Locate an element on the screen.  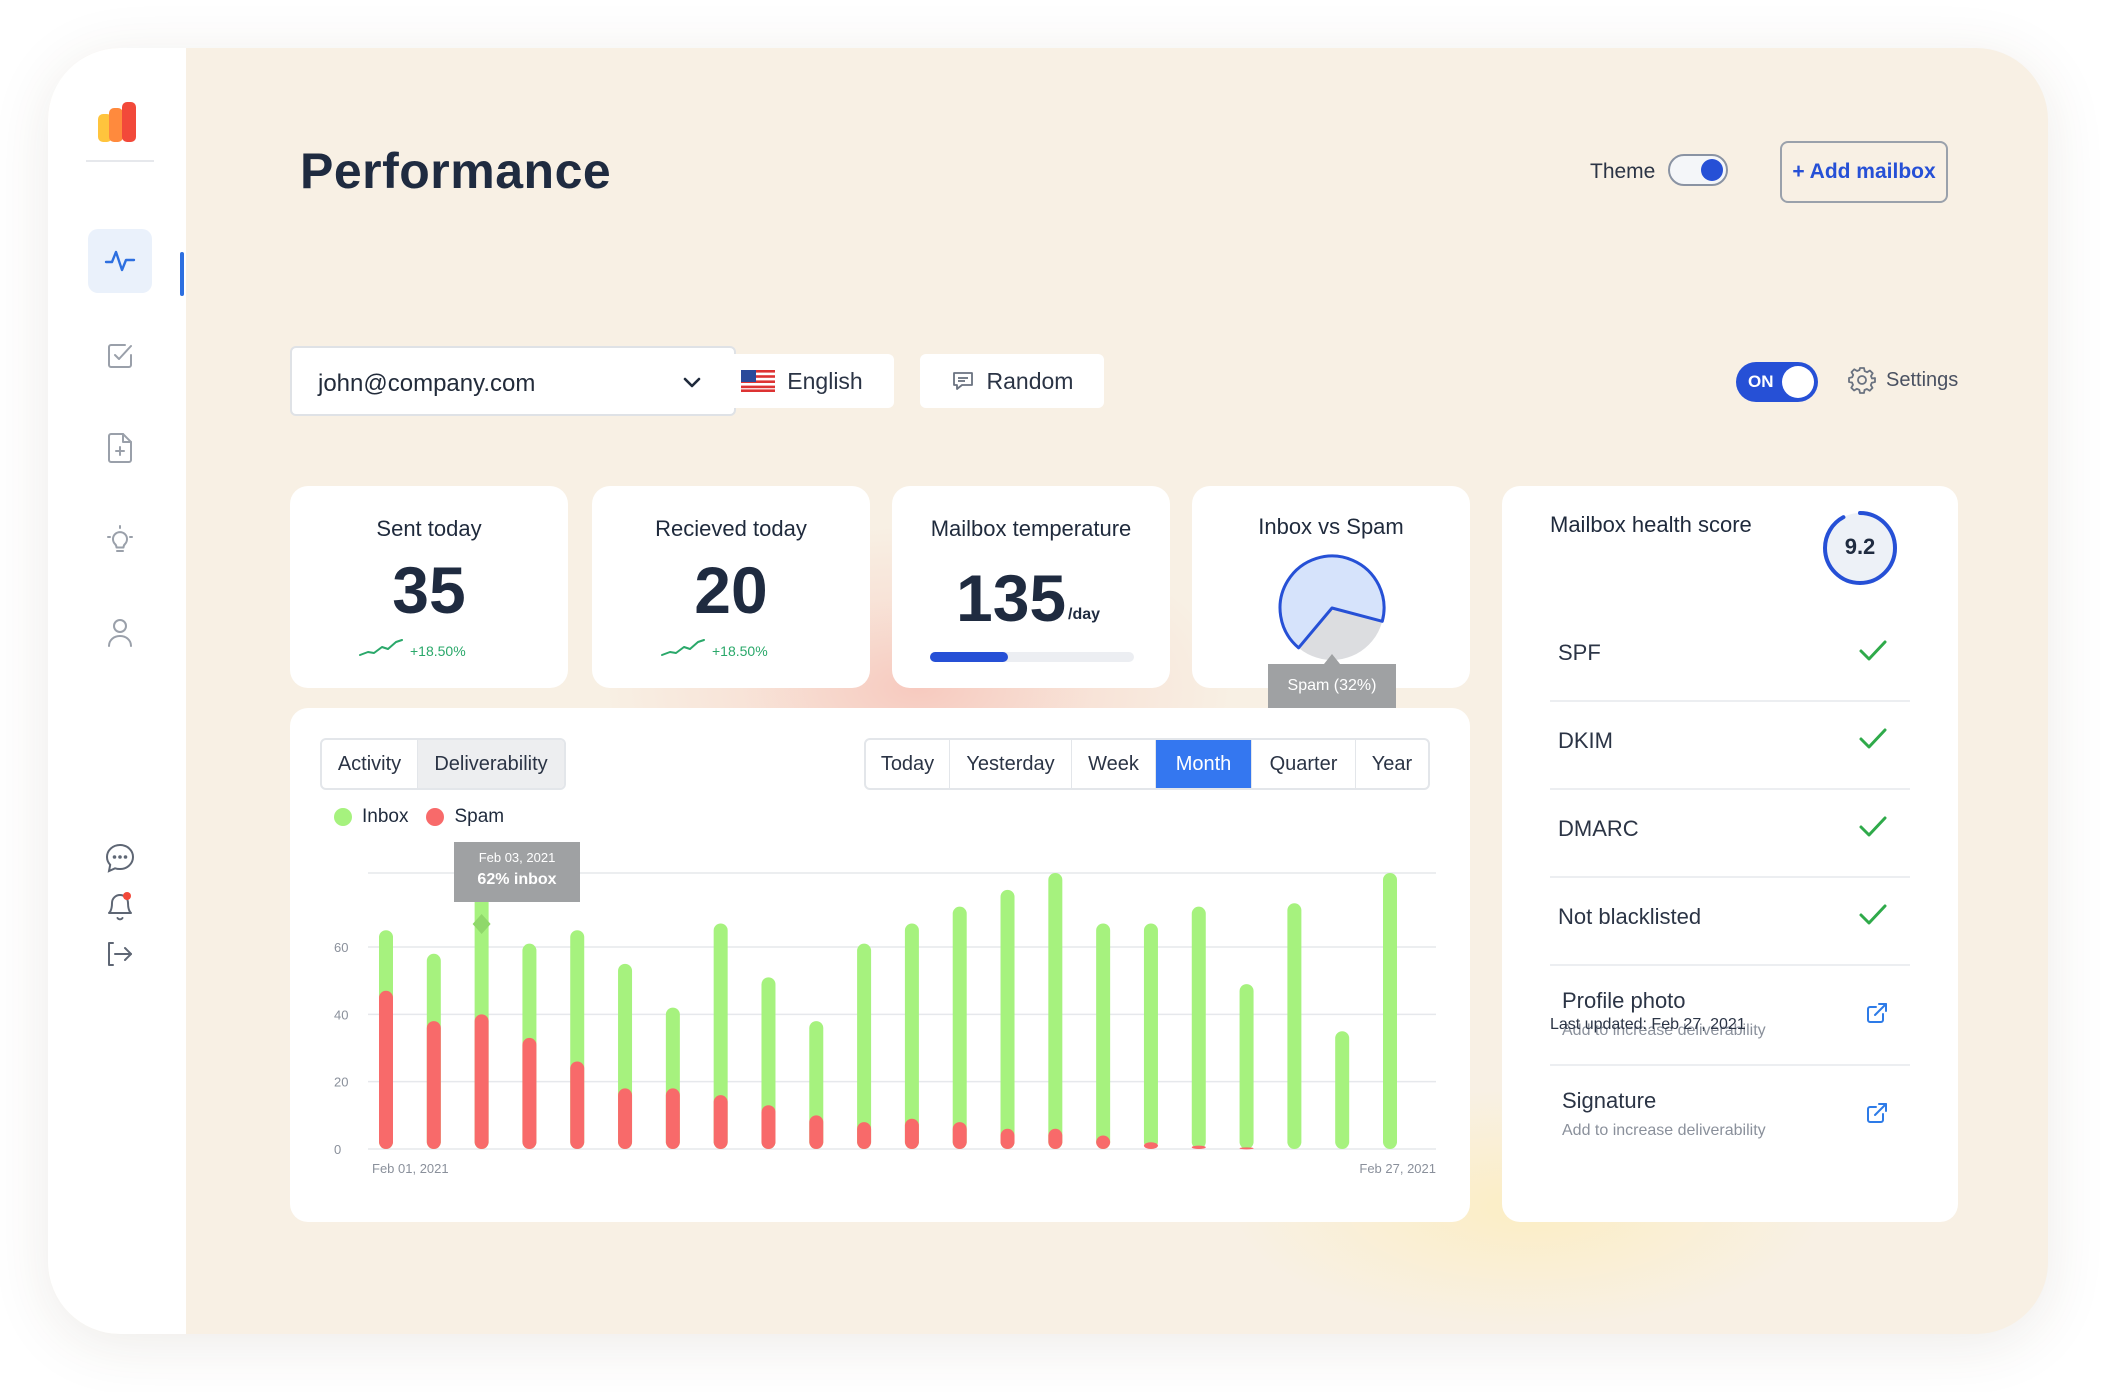
nav-documents is located at coordinates (120, 448).